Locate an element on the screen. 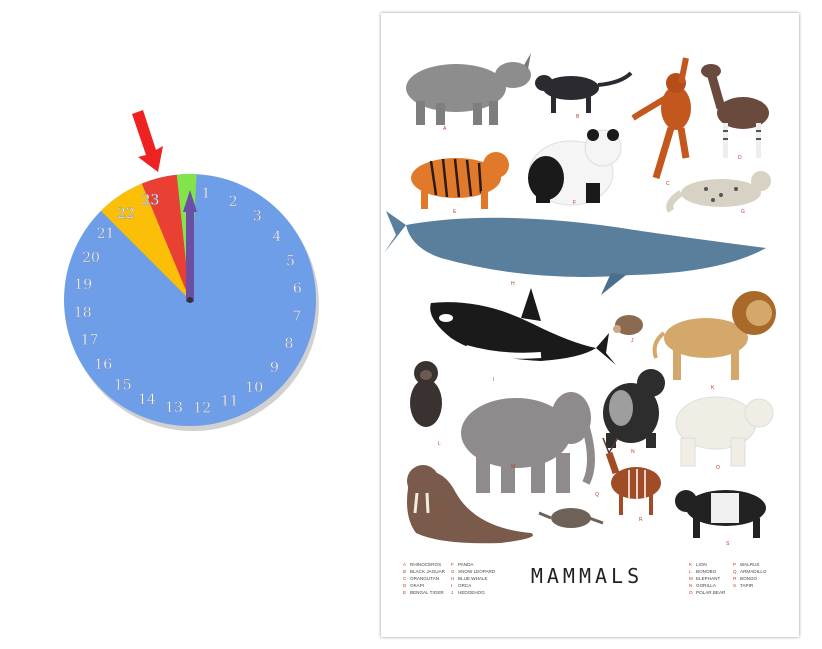 This screenshot has width=822, height=649. hour-label: 6 is located at coordinates (297, 289).